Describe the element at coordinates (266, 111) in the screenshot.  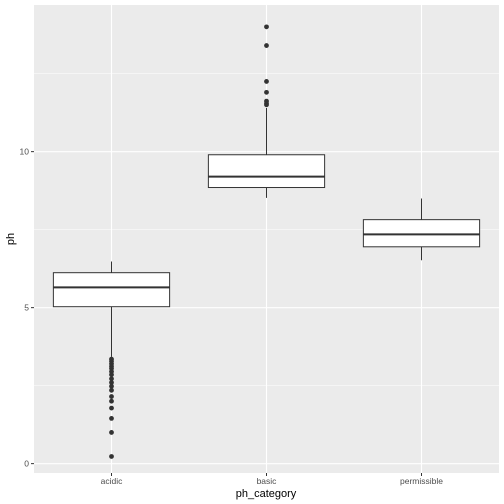
I see `box-basic` at that location.